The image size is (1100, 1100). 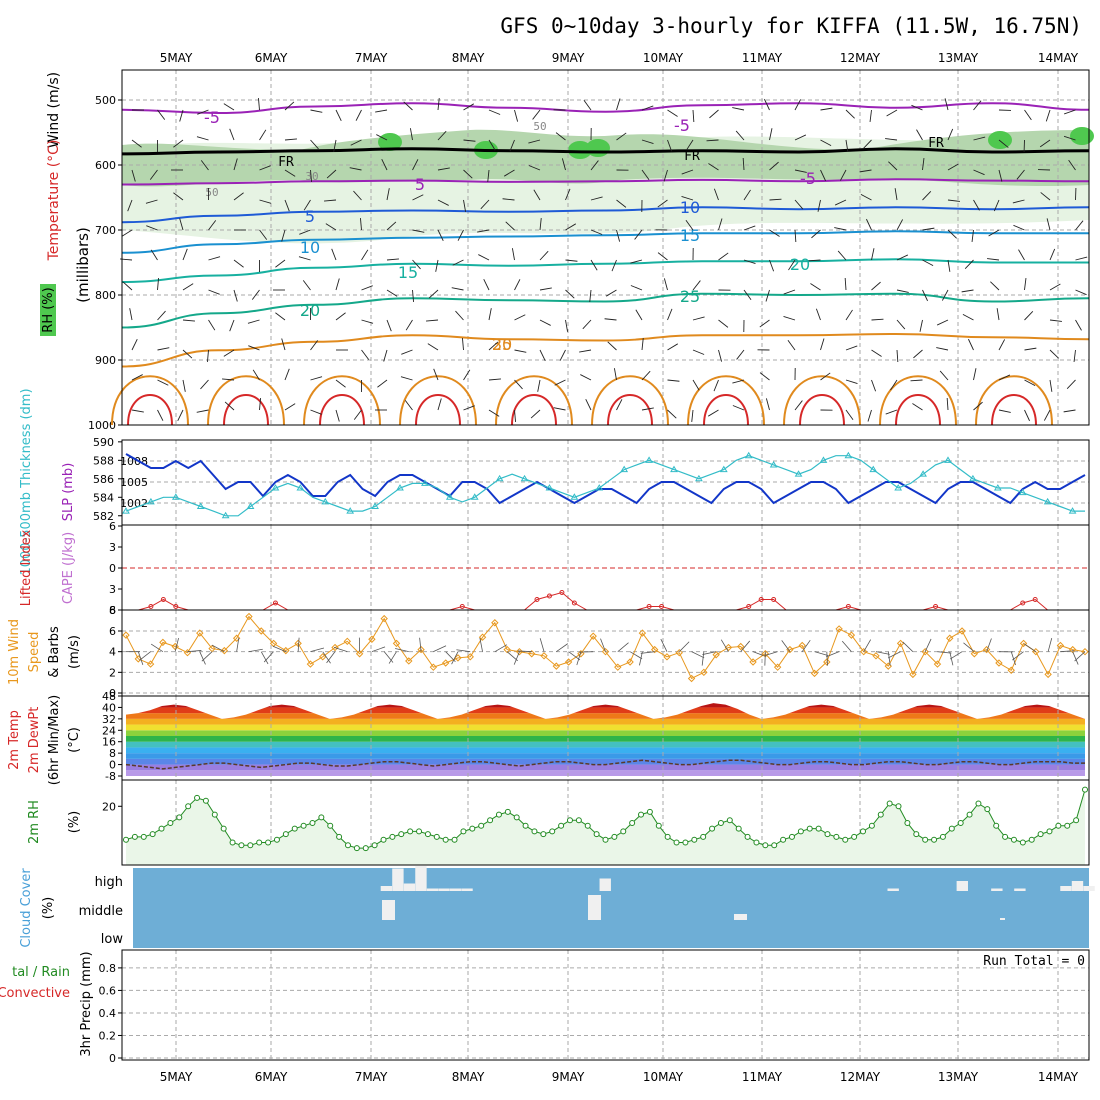 What do you see at coordinates (568, 1077) in the screenshot?
I see `bottom-date-label-5: 9MAY` at bounding box center [568, 1077].